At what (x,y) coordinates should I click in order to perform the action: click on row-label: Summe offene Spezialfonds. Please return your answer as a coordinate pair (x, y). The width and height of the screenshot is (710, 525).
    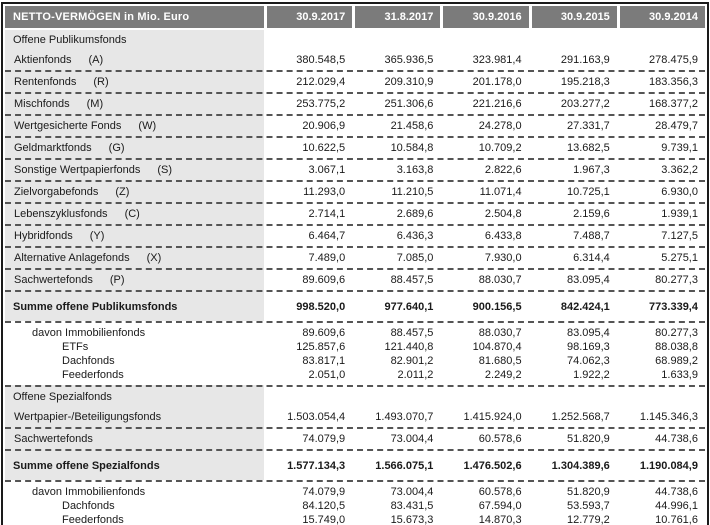
    Looking at the image, I should click on (134, 466).